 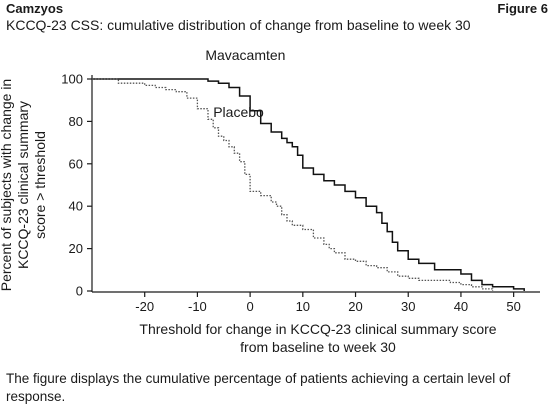 What do you see at coordinates (76, 206) in the screenshot?
I see `y-tick-label: 40` at bounding box center [76, 206].